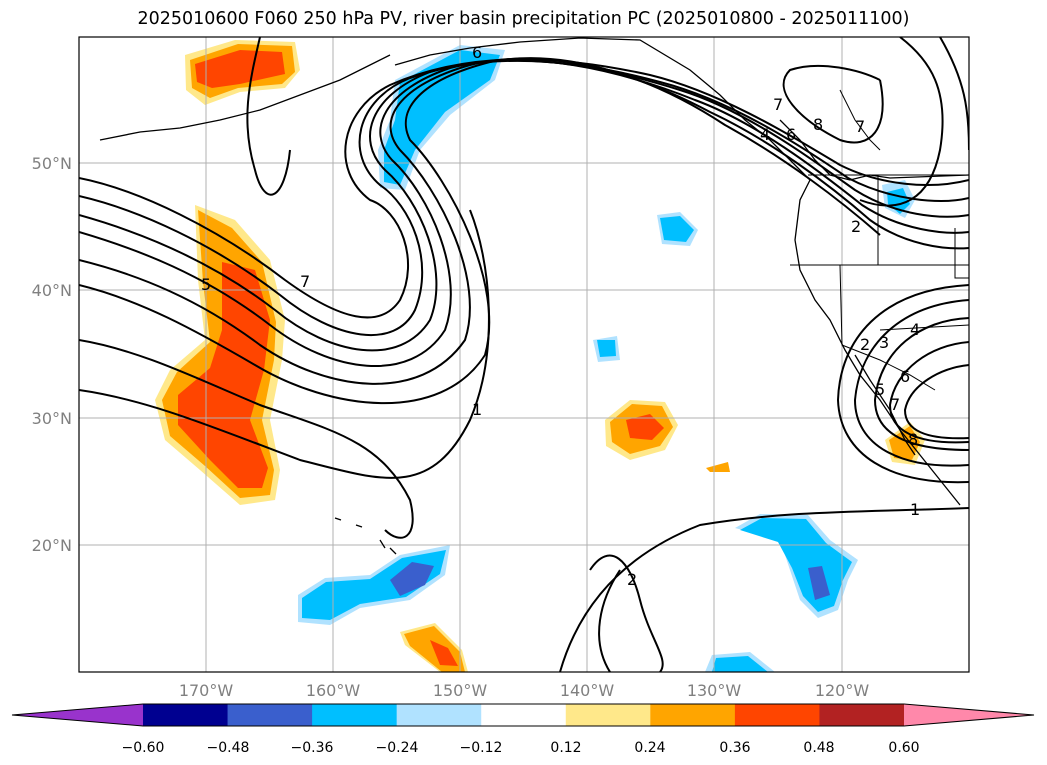  What do you see at coordinates (587, 690) in the screenshot?
I see `longitude-label: 140°W` at bounding box center [587, 690].